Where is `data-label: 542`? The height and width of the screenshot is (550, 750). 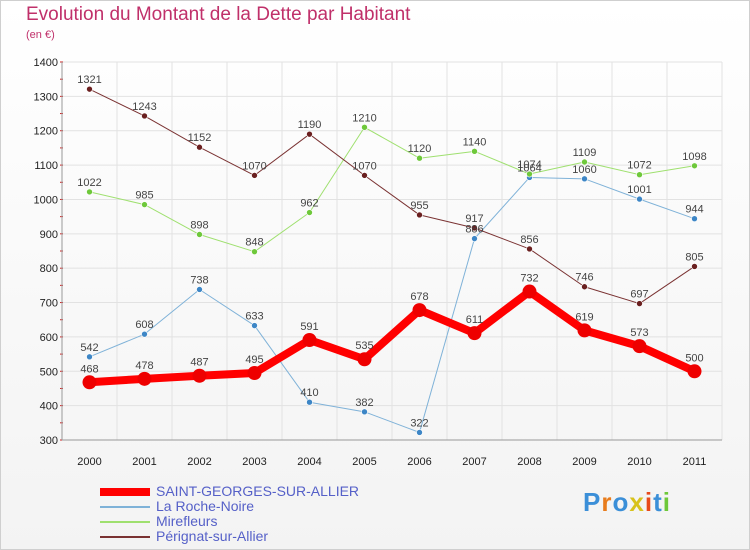 data-label: 542 is located at coordinates (89, 348).